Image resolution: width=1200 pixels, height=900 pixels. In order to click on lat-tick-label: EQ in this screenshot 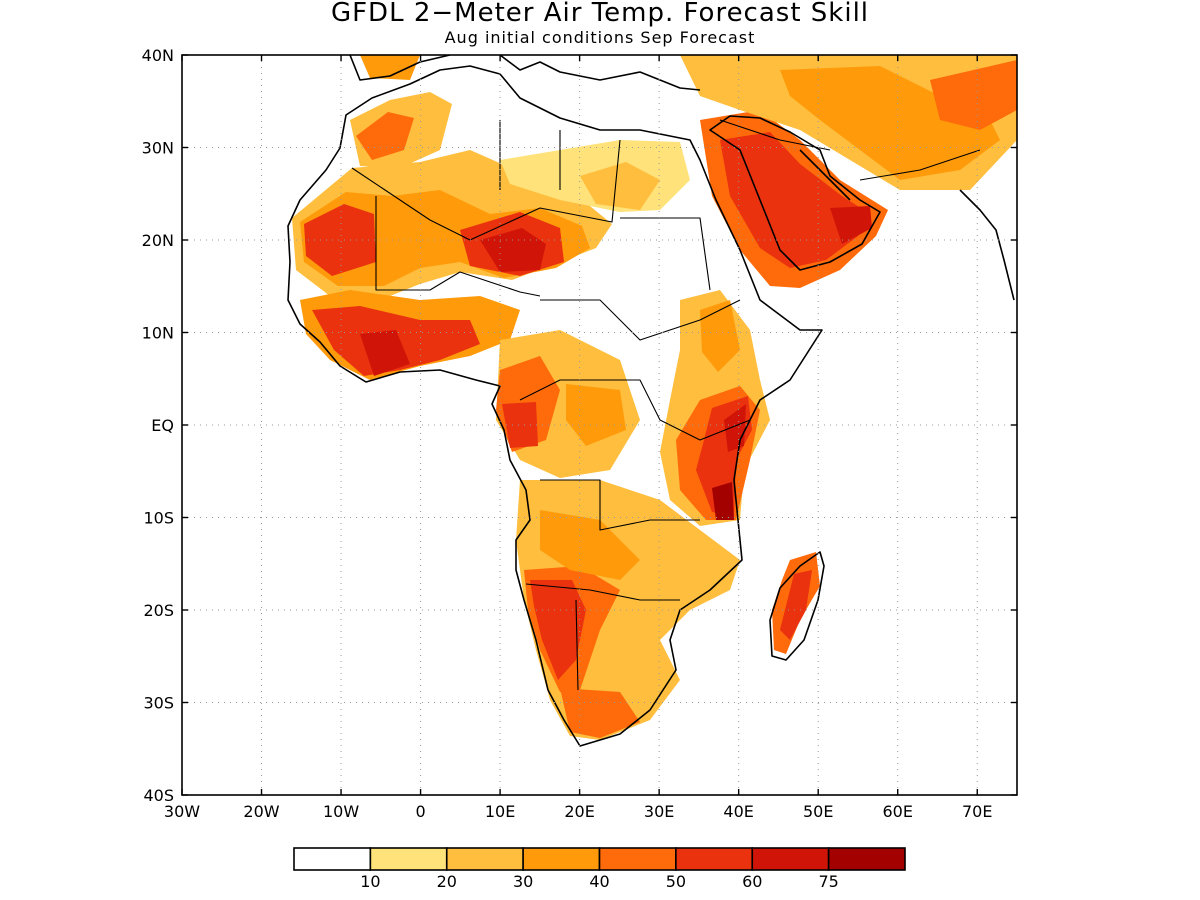, I will do `click(162, 425)`.